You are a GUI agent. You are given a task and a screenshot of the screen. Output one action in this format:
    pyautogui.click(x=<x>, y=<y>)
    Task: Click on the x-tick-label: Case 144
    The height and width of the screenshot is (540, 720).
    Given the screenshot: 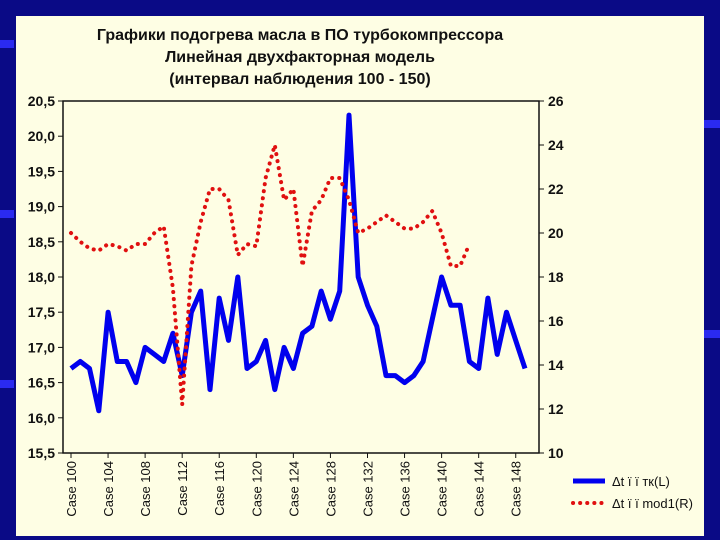 What is the action you would take?
    pyautogui.click(x=479, y=489)
    